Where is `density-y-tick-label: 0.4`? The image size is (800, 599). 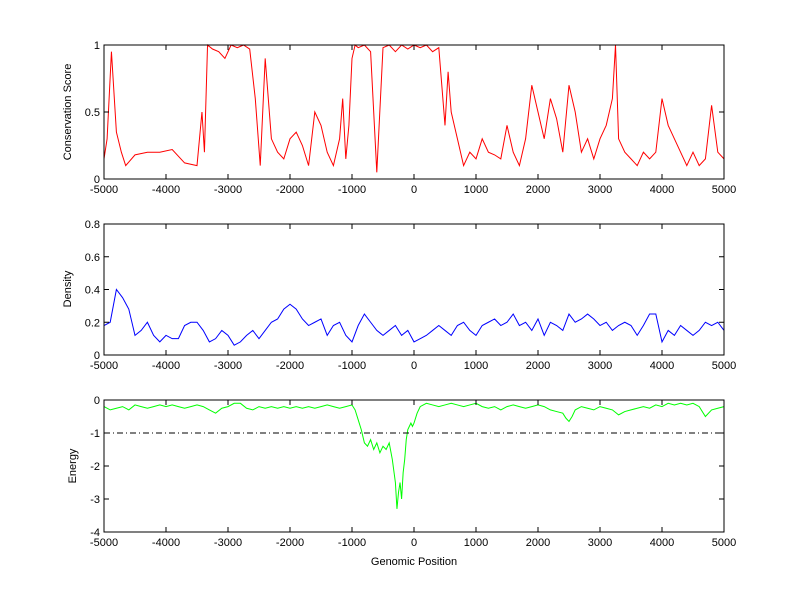 density-y-tick-label: 0.4 is located at coordinates (92, 291).